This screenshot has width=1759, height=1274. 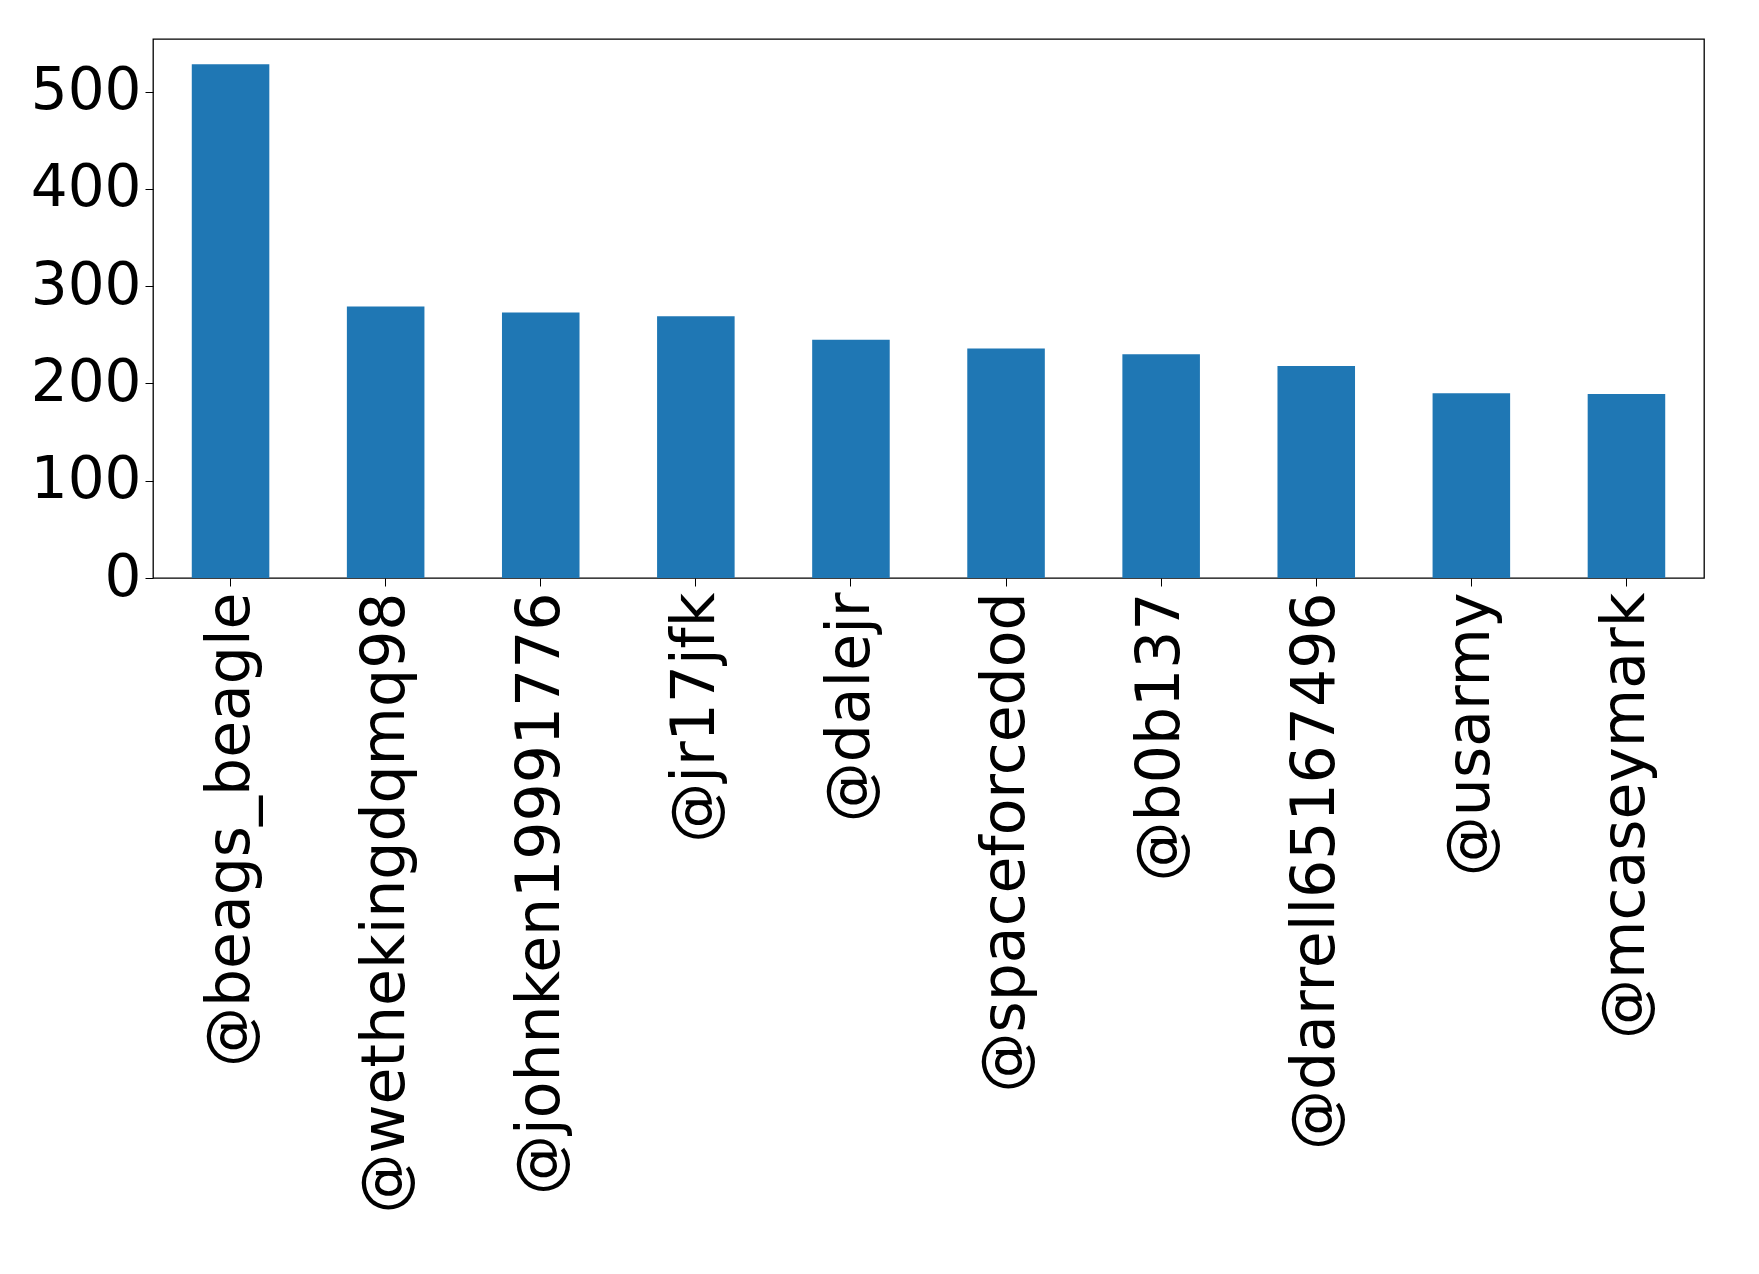 I want to click on x-tick-label: @spaceforcedod, so click(x=1003, y=842).